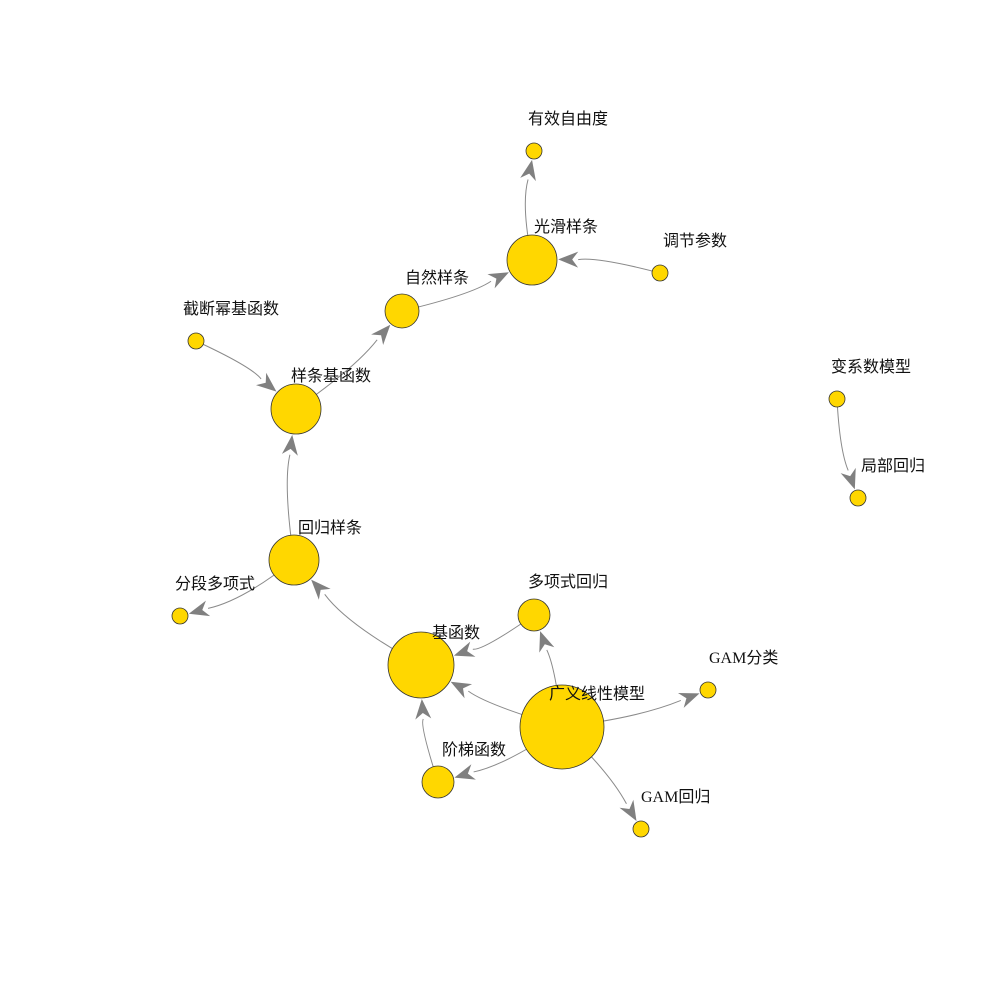 The image size is (1000, 1000). What do you see at coordinates (474, 750) in the screenshot?
I see `node-label-jieti: 阶梯函数` at bounding box center [474, 750].